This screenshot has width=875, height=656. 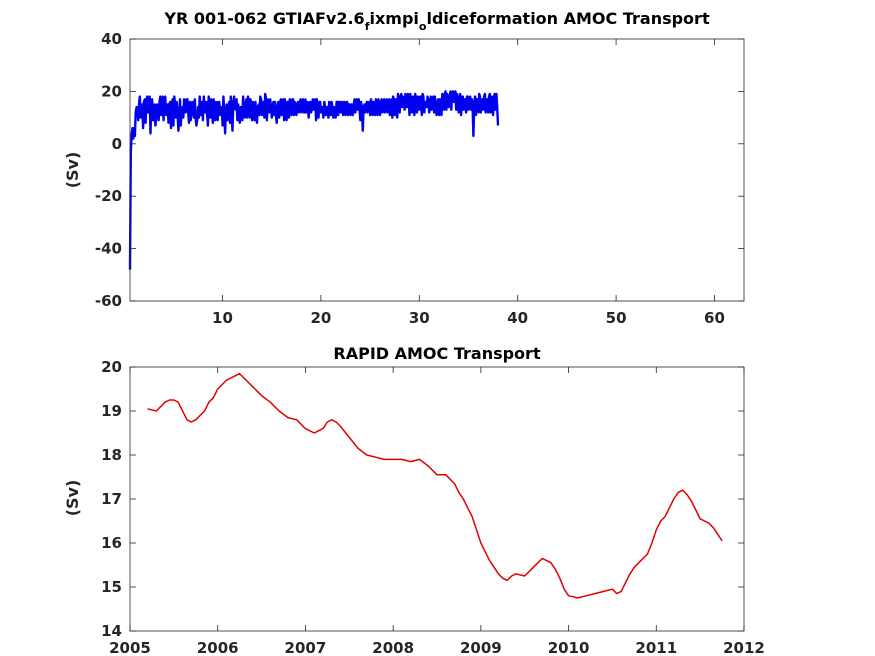 What do you see at coordinates (314, 180) in the screenshot?
I see `model-series-line` at bounding box center [314, 180].